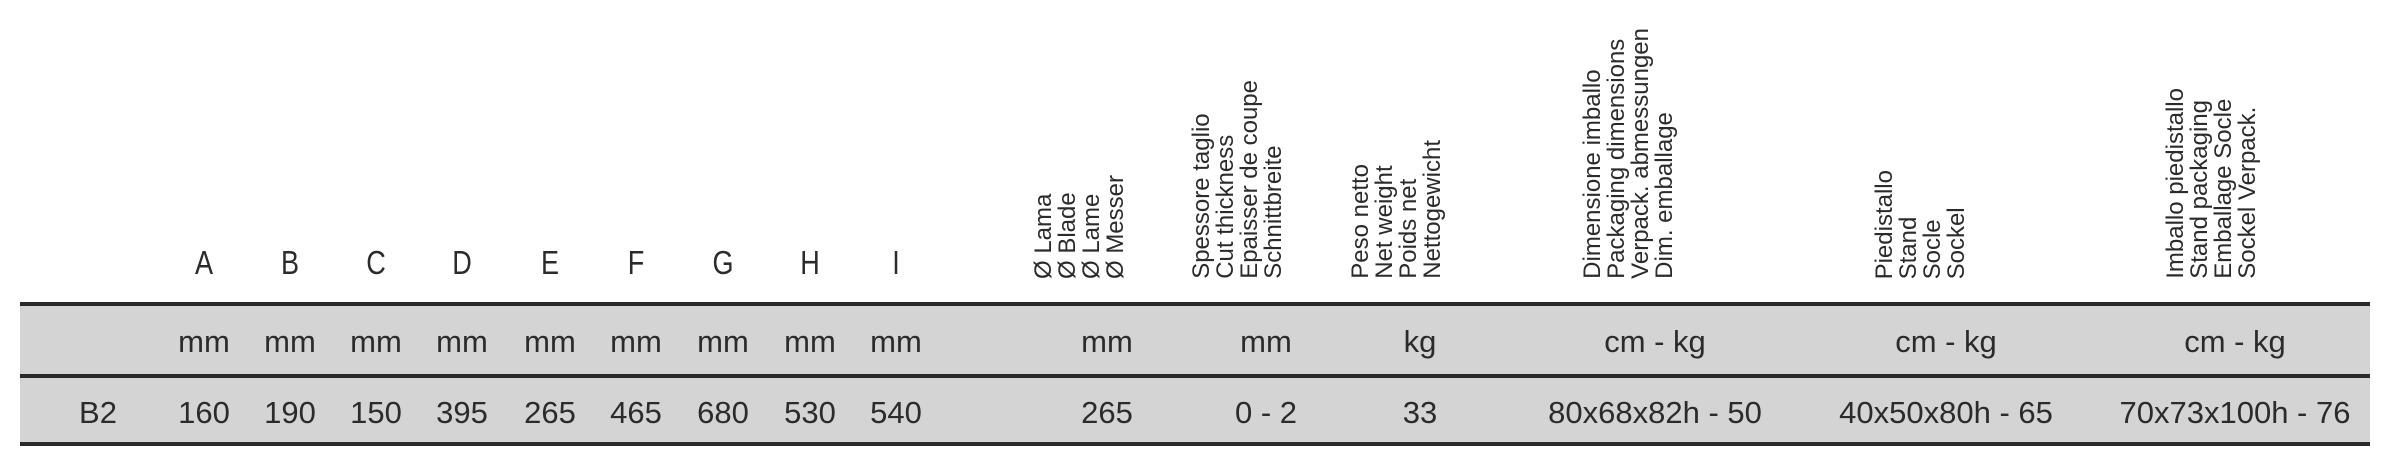 The height and width of the screenshot is (471, 2390). I want to click on units-cell-cut: mm, so click(1266, 341).